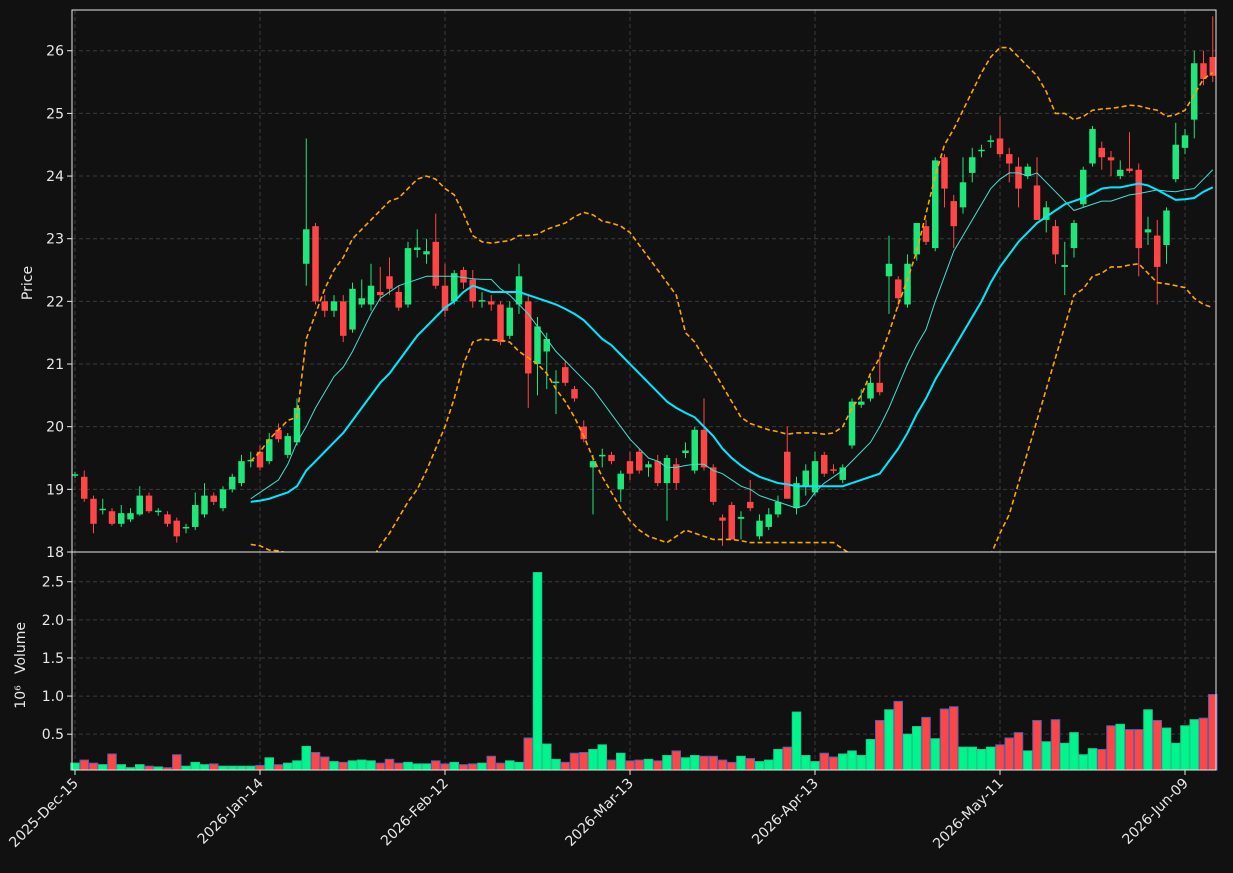 This screenshot has width=1233, height=873. What do you see at coordinates (55, 490) in the screenshot?
I see `price-tick-label: 19` at bounding box center [55, 490].